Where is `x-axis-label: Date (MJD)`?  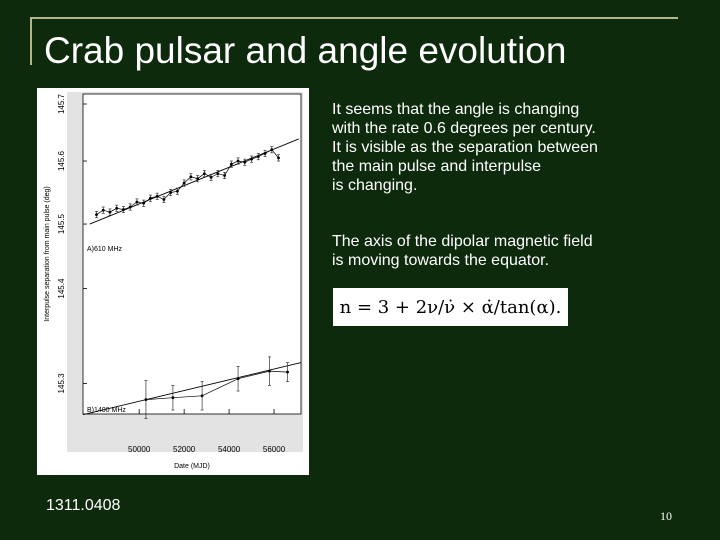 x-axis-label: Date (MJD) is located at coordinates (192, 466).